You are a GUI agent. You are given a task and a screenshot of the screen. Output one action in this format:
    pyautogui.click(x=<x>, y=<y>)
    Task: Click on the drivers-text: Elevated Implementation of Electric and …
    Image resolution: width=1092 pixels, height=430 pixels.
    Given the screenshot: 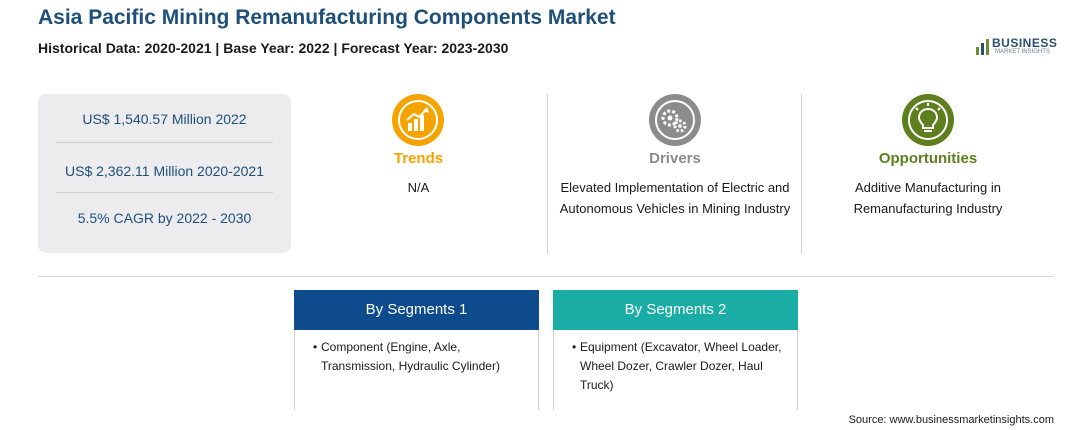 What is the action you would take?
    pyautogui.click(x=675, y=198)
    